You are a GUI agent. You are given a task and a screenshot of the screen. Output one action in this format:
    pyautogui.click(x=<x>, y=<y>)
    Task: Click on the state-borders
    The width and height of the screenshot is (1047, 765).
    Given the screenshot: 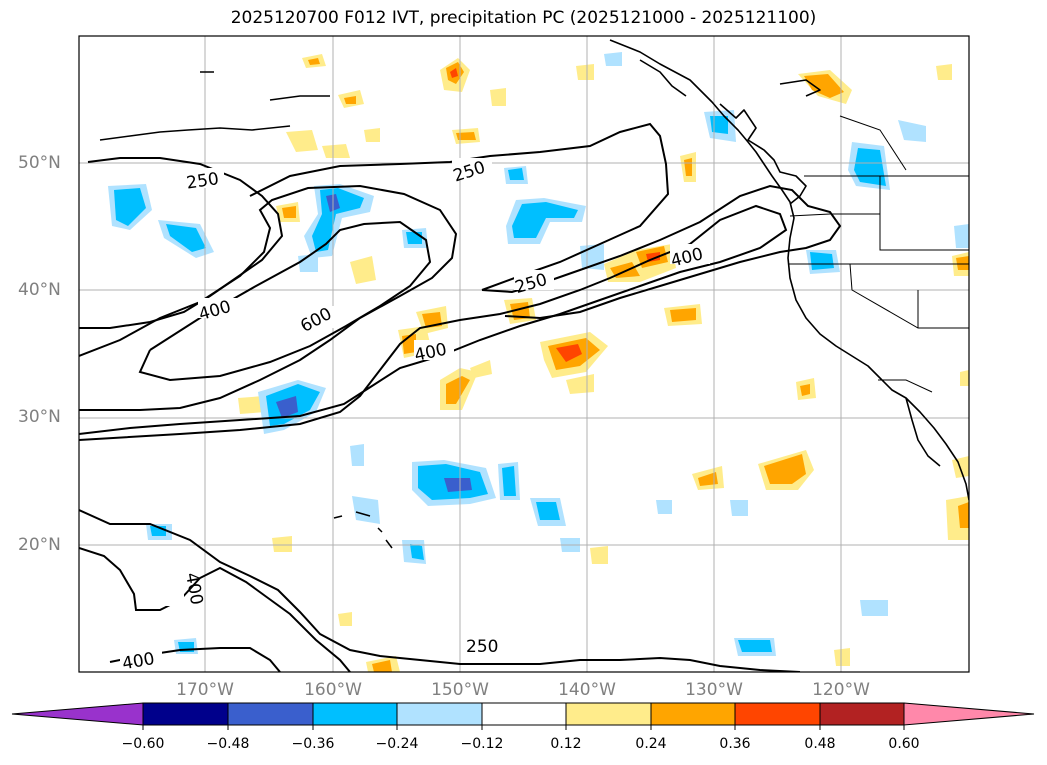 What is the action you would take?
    pyautogui.click(x=878, y=254)
    